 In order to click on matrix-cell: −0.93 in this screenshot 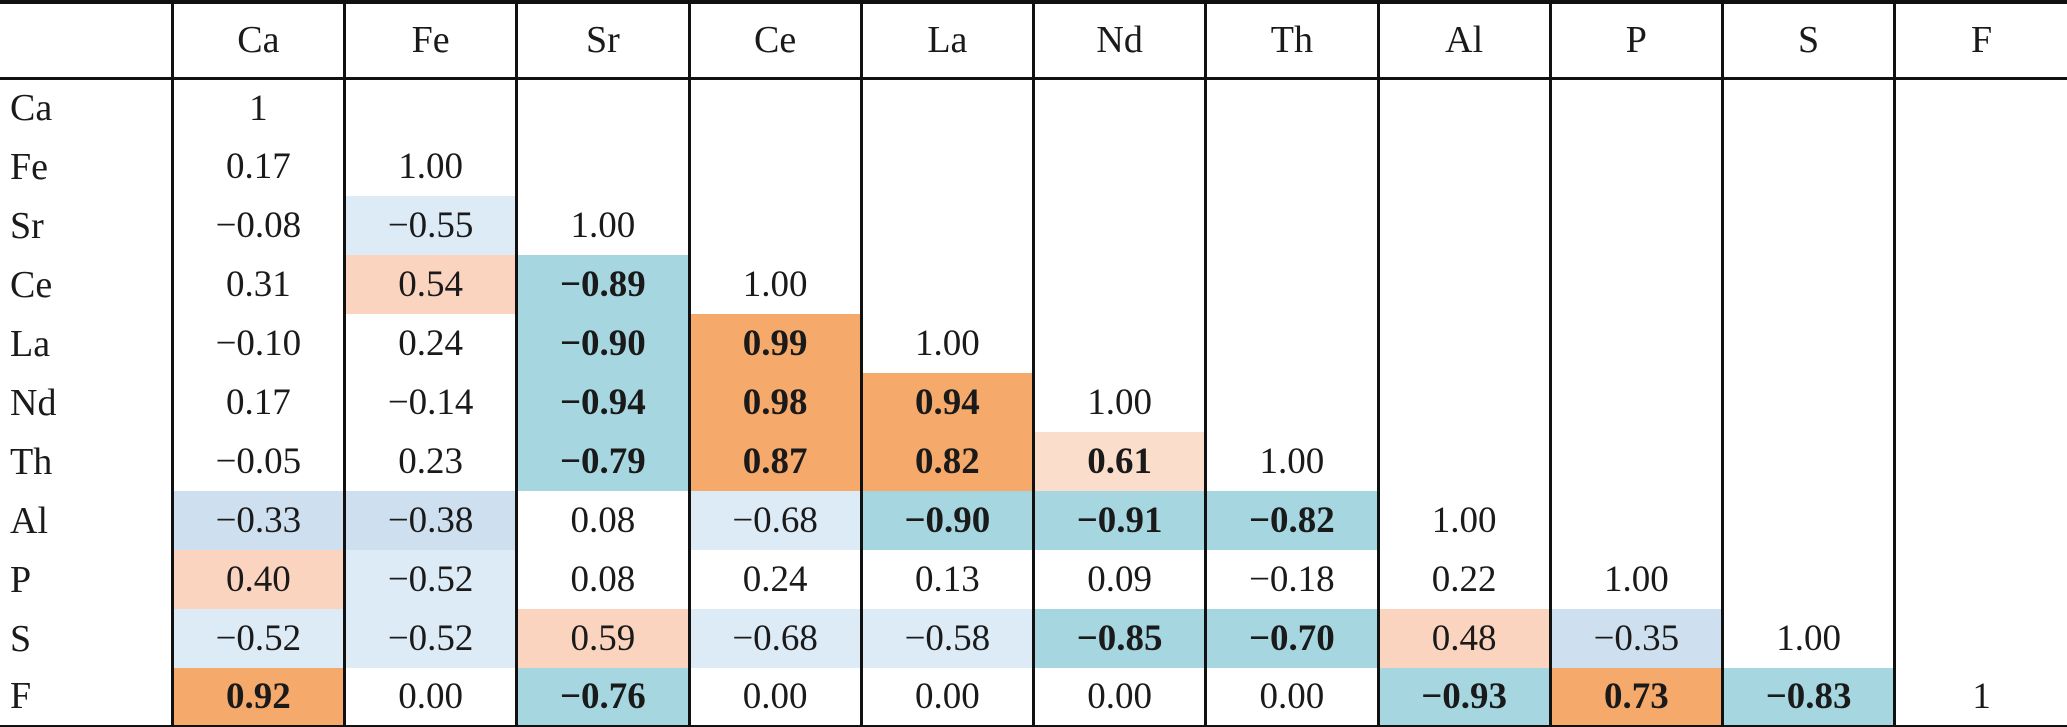, I will do `click(1463, 697)`.